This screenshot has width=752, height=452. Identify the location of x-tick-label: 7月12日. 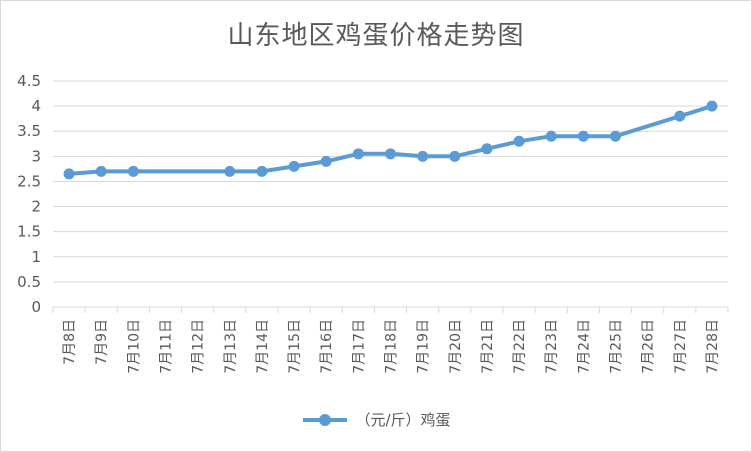
(199, 346).